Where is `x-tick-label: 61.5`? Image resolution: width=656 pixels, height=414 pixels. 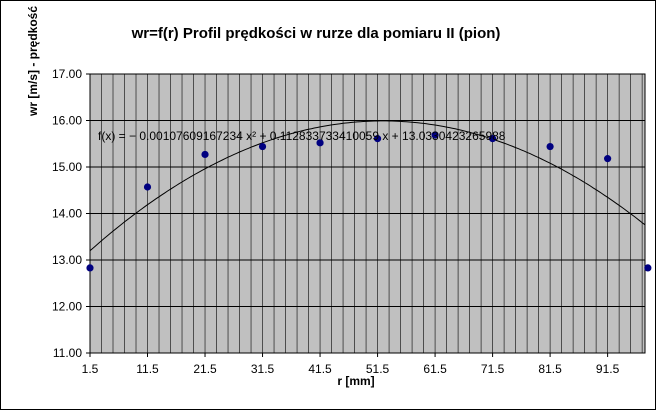
x-tick-label: 61.5 is located at coordinates (435, 369).